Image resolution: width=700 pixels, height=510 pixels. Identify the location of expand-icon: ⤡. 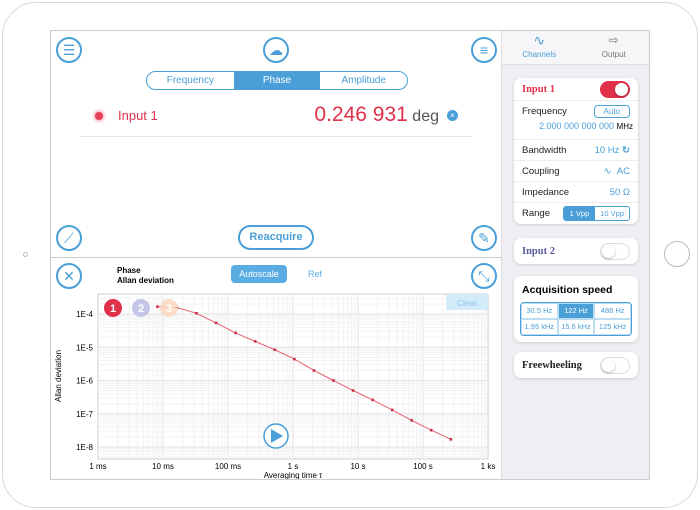
(484, 276).